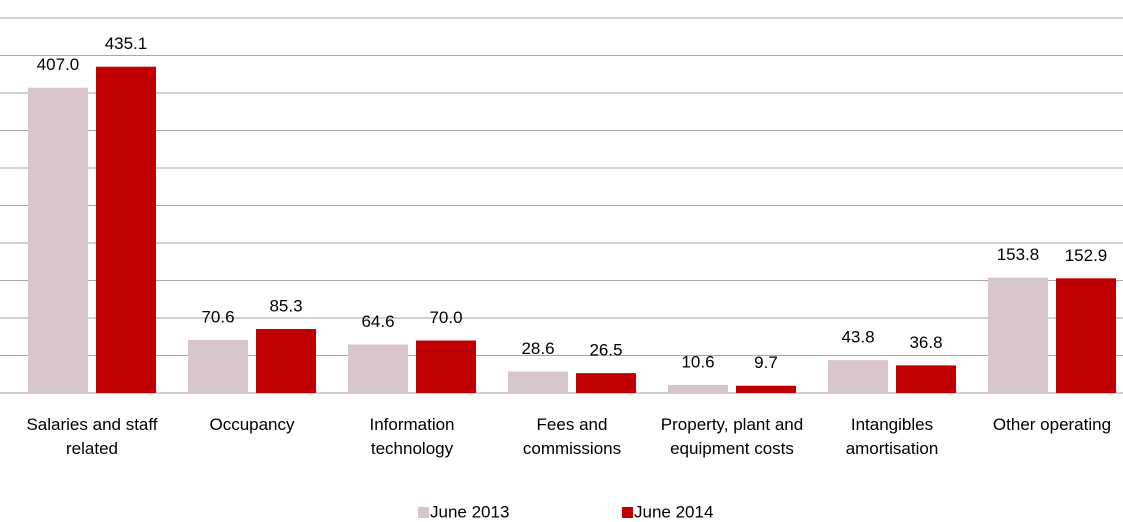  Describe the element at coordinates (377, 321) in the screenshot. I see `data-label: 64.6` at that location.